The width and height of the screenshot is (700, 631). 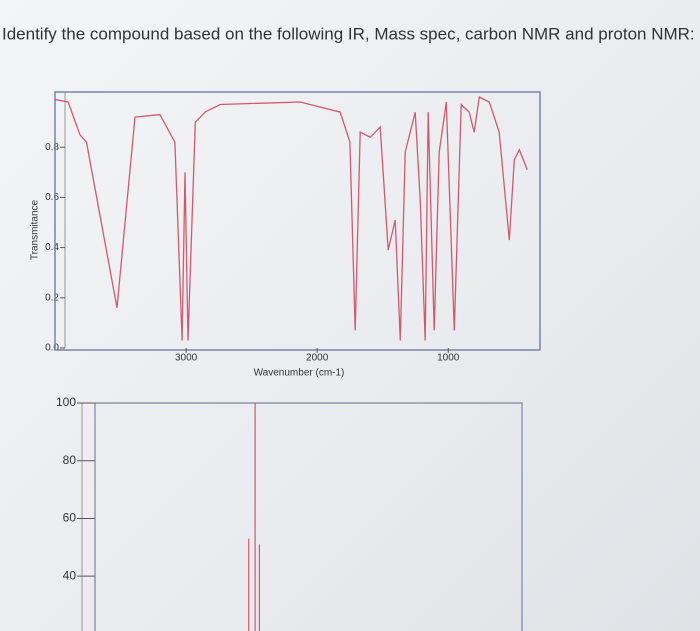 I want to click on y-tick-label: 0.4, so click(x=52, y=247).